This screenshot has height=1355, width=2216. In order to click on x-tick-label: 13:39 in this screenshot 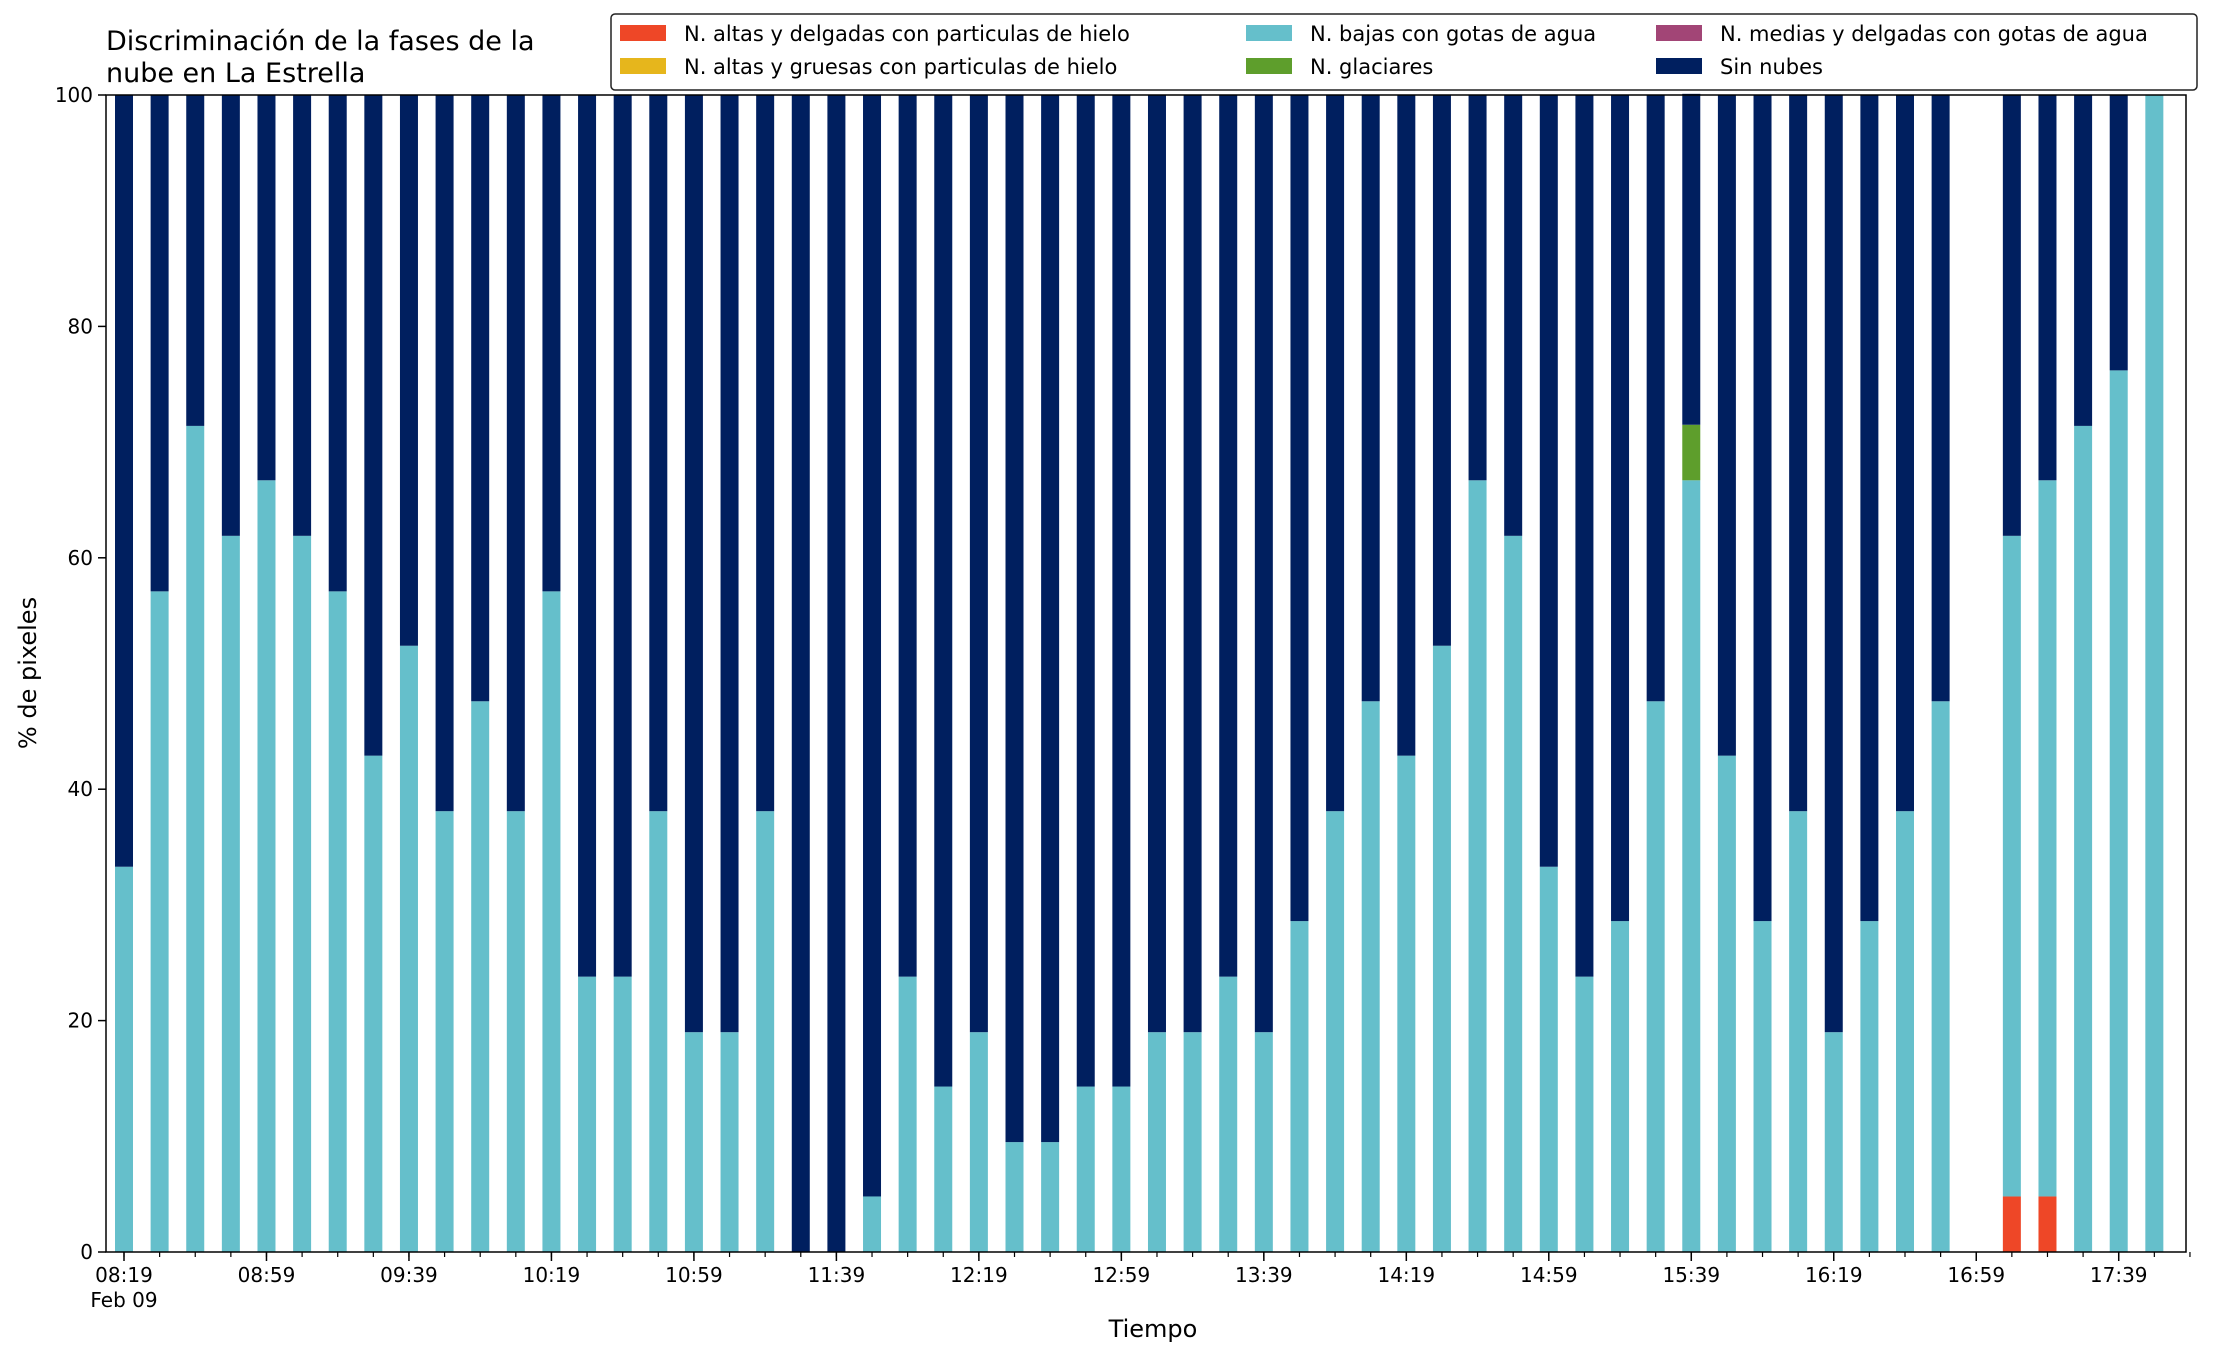, I will do `click(1264, 1275)`.